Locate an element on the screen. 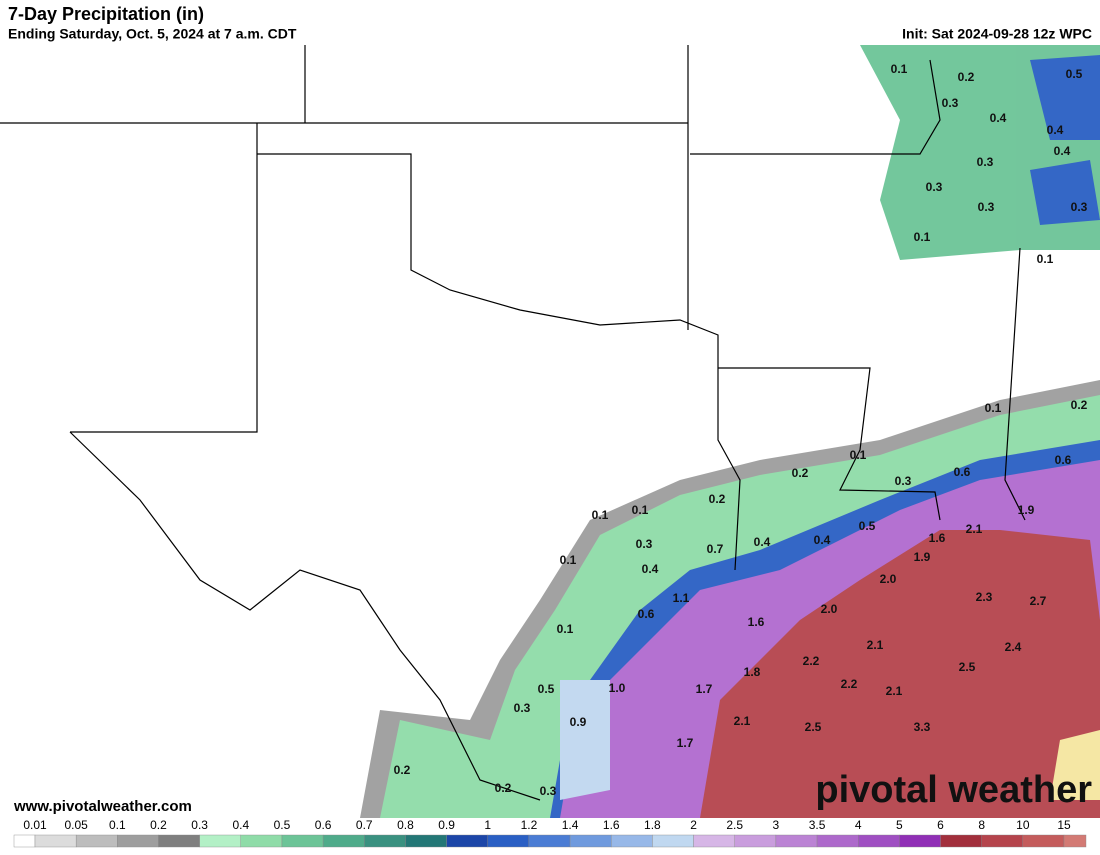  colorbar-label: 2 is located at coordinates (693, 825).